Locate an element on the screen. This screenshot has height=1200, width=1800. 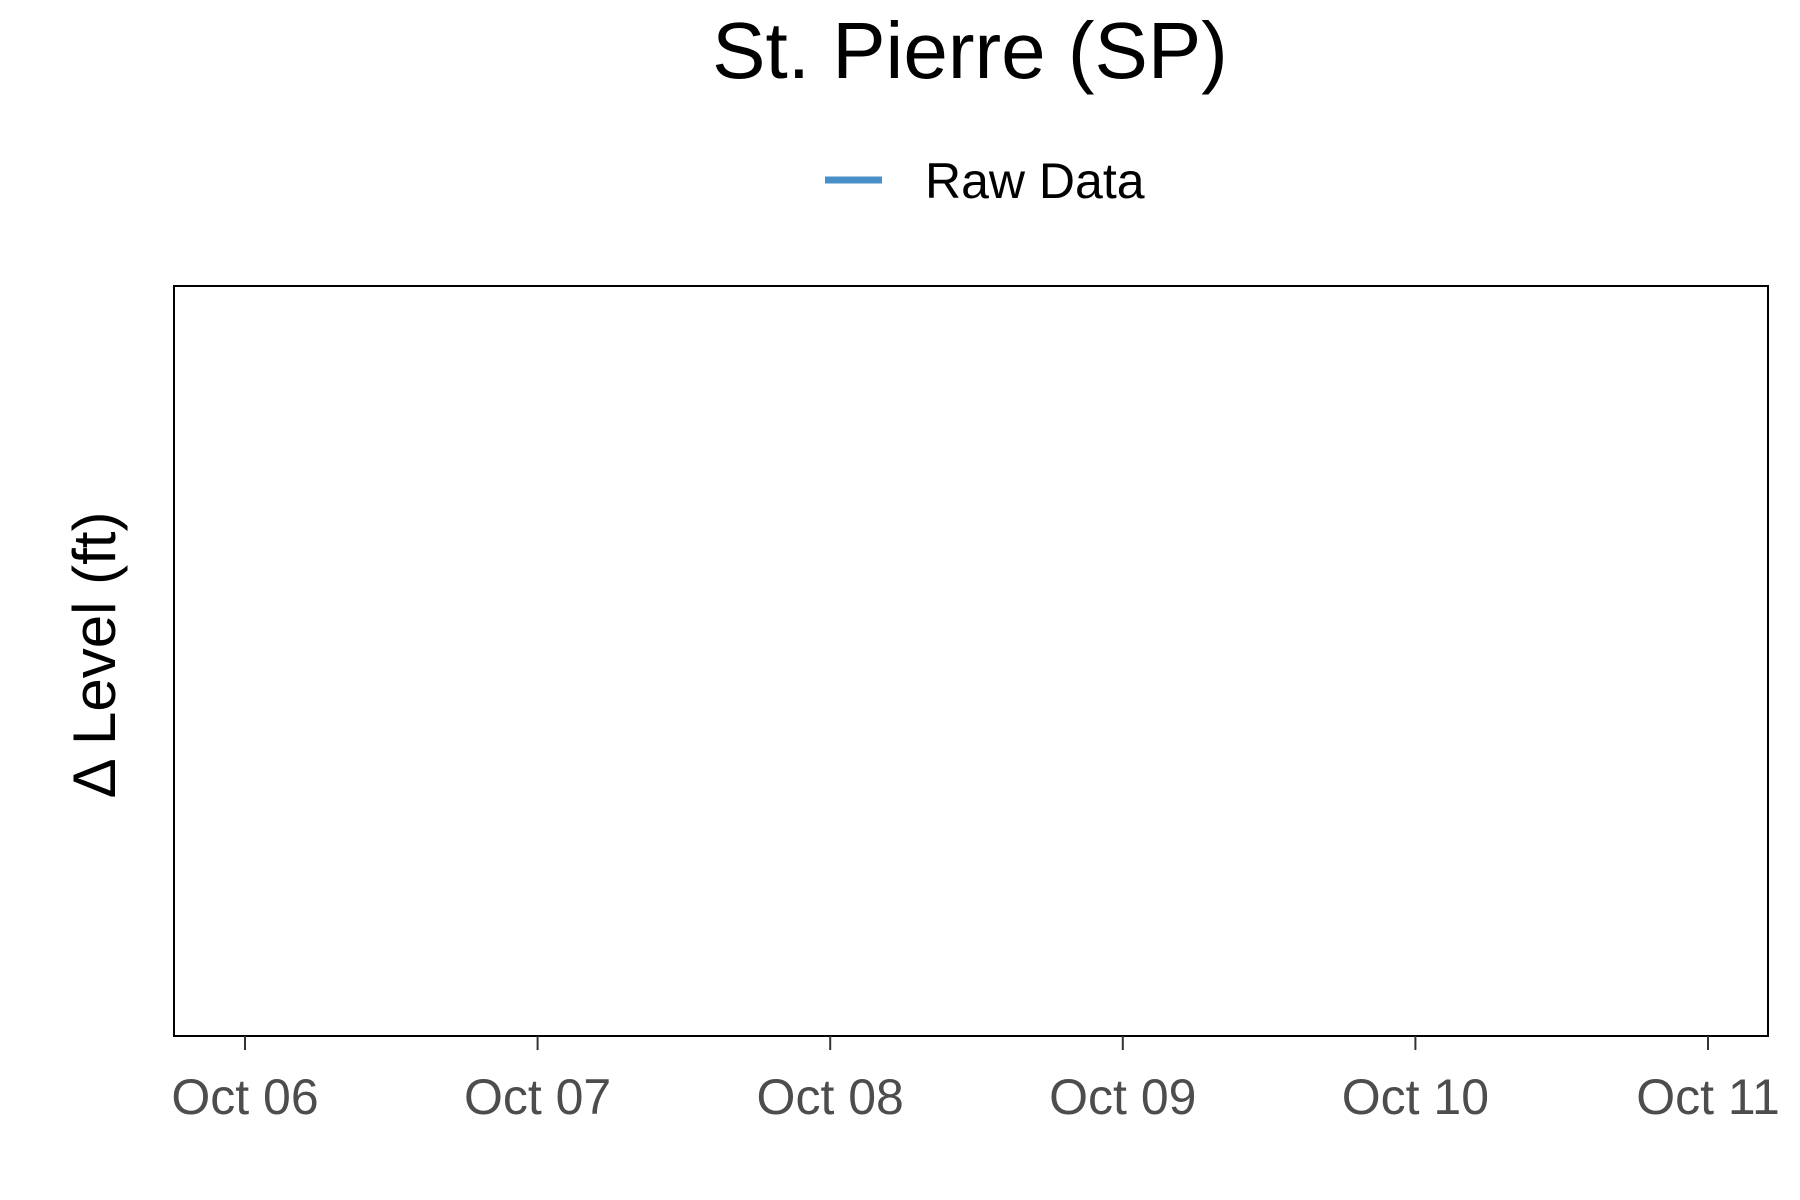
x-tick-label: Oct 06 is located at coordinates (244, 1097).